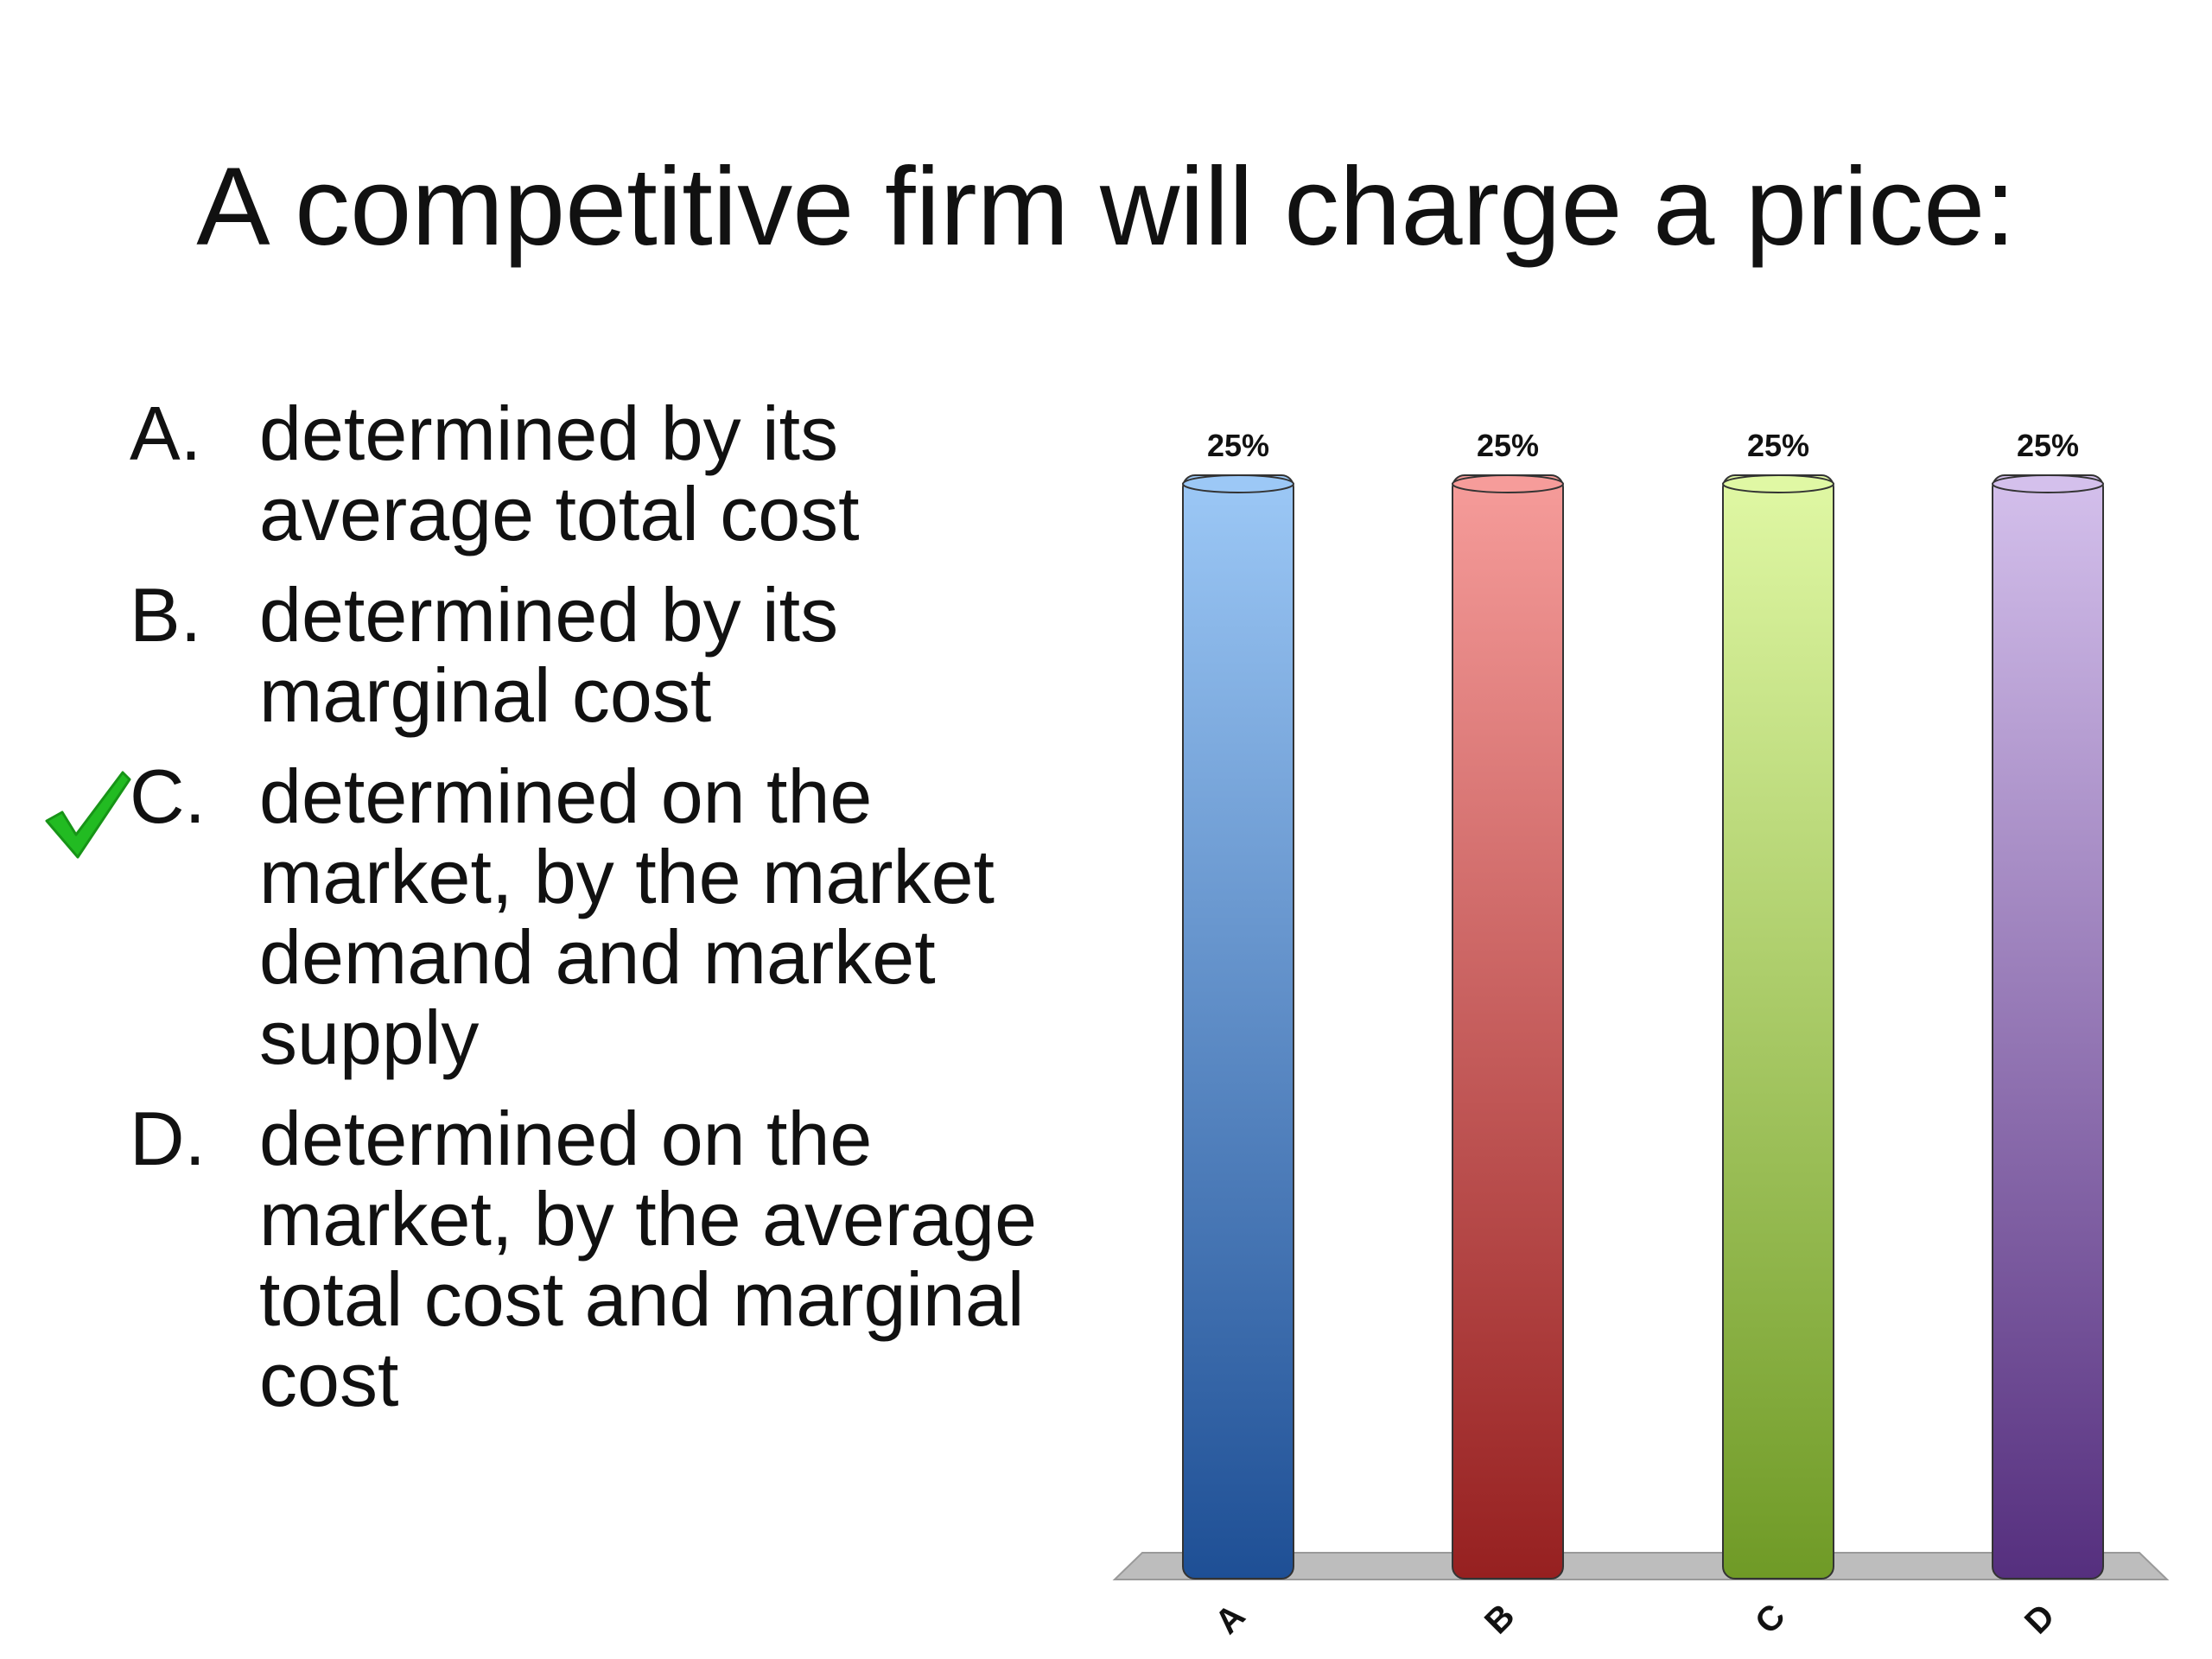  I want to click on bar-cap-c, so click(1778, 483).